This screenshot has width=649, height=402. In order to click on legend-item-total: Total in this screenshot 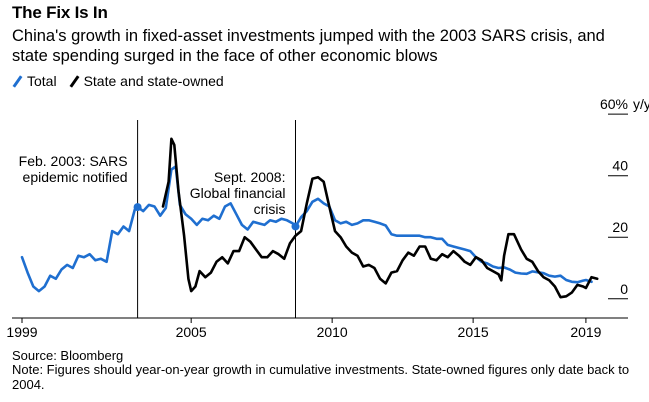, I will do `click(34, 81)`.